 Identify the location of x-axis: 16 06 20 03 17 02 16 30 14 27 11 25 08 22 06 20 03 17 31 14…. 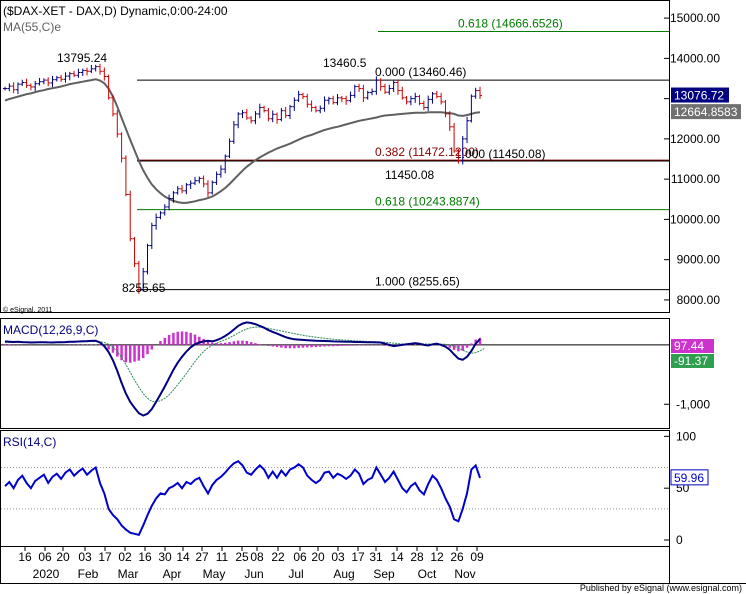
(251, 564).